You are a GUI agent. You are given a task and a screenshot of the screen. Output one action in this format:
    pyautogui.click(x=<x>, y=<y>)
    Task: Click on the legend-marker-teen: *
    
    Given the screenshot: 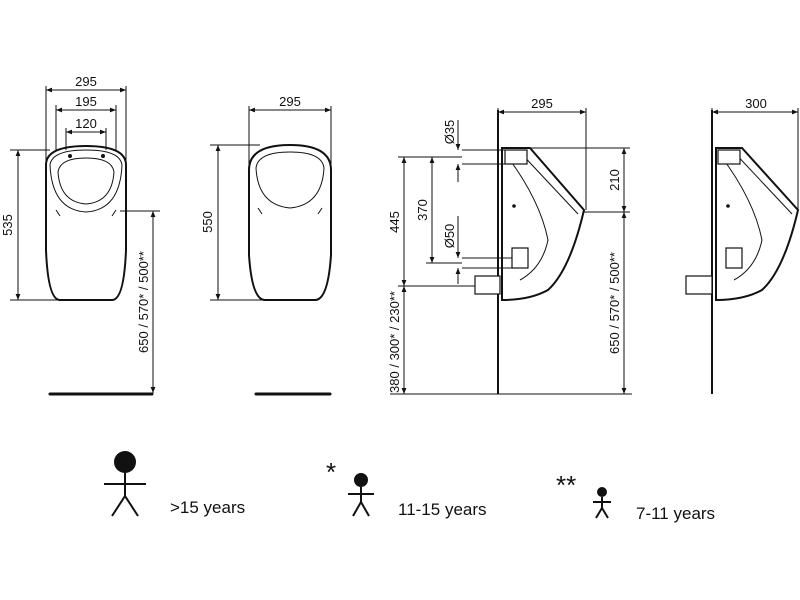 What is the action you would take?
    pyautogui.click(x=331, y=472)
    